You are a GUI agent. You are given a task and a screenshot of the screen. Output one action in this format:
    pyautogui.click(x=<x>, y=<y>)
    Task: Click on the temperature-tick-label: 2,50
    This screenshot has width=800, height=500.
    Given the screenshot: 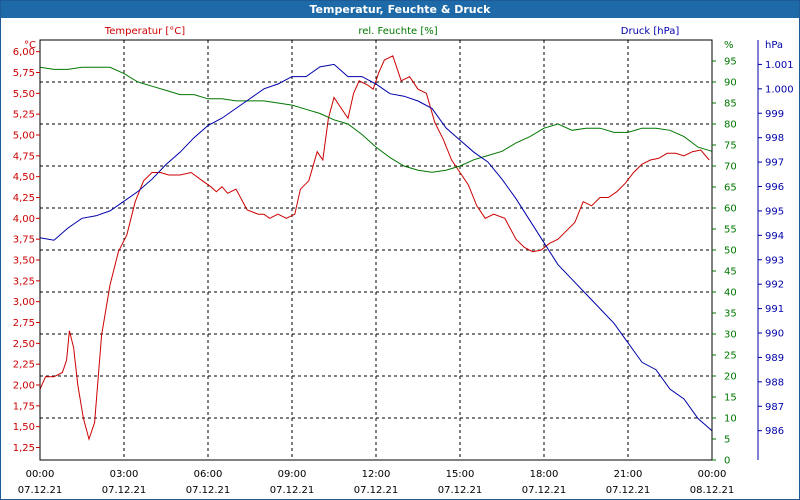 What is the action you would take?
    pyautogui.click(x=24, y=344)
    